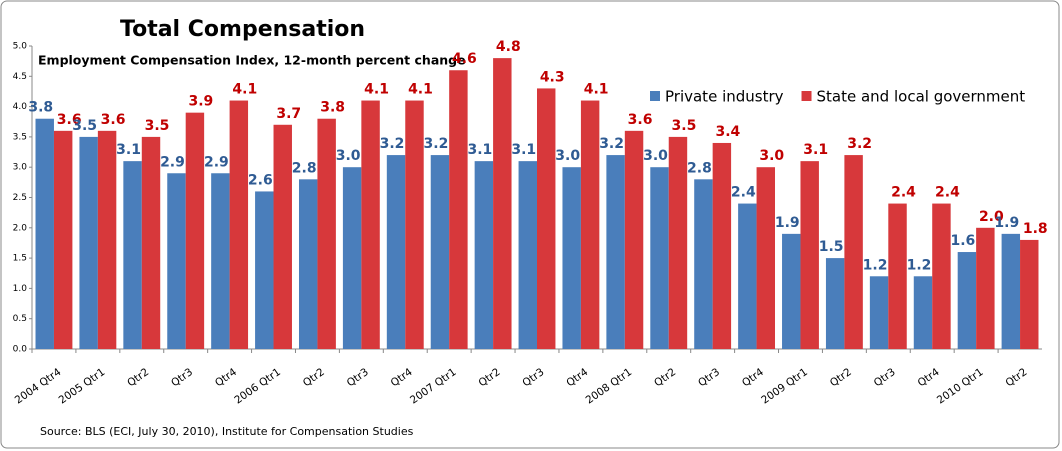 The height and width of the screenshot is (451, 1062). Describe the element at coordinates (963, 241) in the screenshot. I see `value-label: 1.6` at that location.